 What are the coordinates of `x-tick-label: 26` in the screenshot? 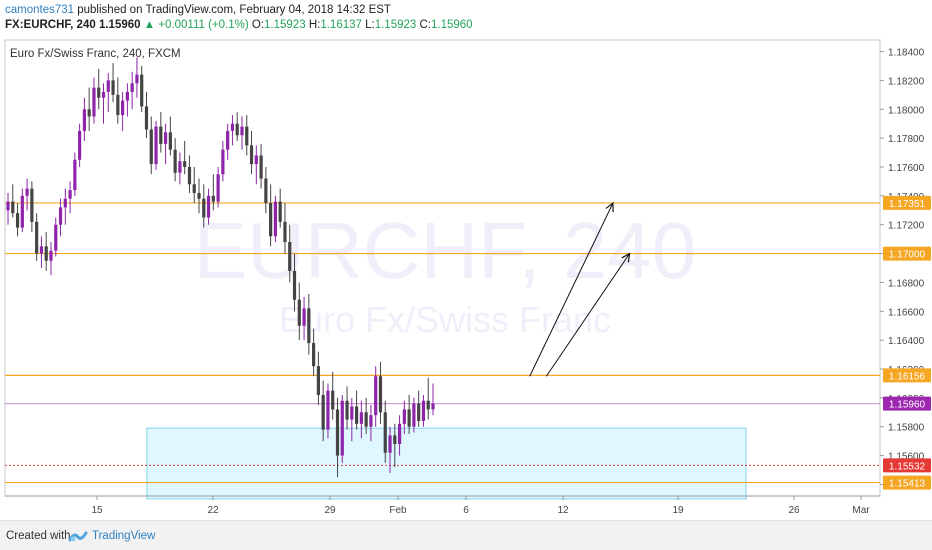 It's located at (794, 510).